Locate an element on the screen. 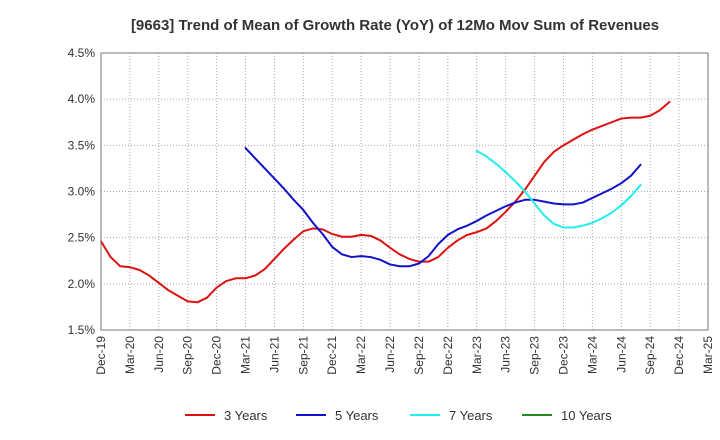 The image size is (720, 440). x-tick-label: Jun-22 is located at coordinates (390, 354).